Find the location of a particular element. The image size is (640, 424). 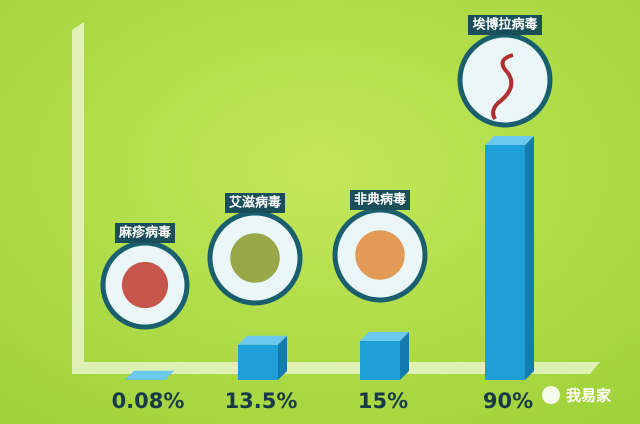

watermark: 我易家 is located at coordinates (576, 395).